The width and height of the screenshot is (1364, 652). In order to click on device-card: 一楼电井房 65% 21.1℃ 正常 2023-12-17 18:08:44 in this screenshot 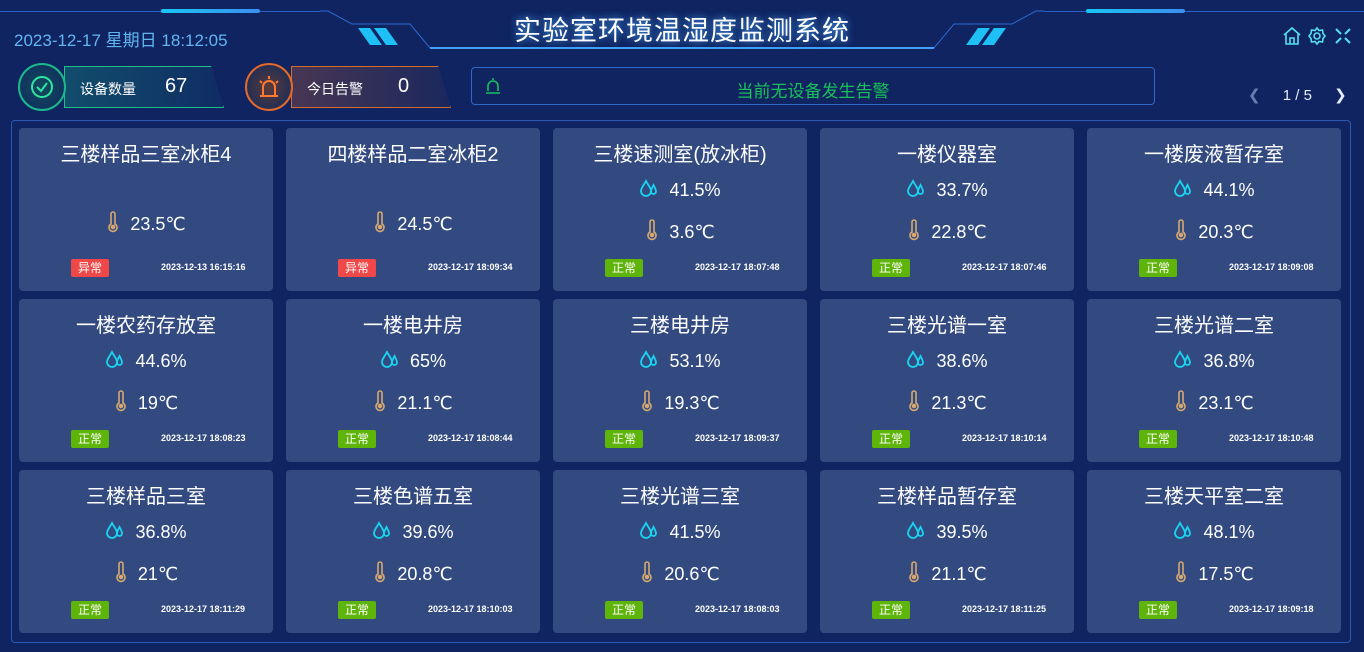, I will do `click(413, 380)`.